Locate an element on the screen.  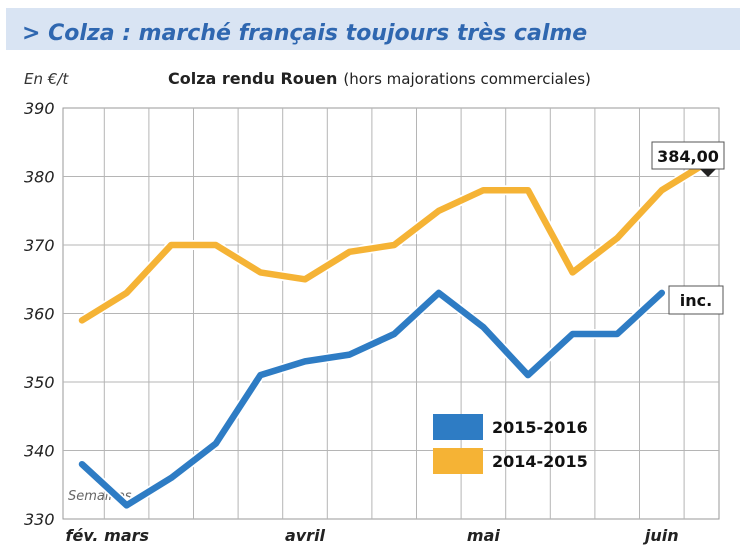
y-tick-labels: 390 380 370 360 350 340 330 is located at coordinates (39, 314).